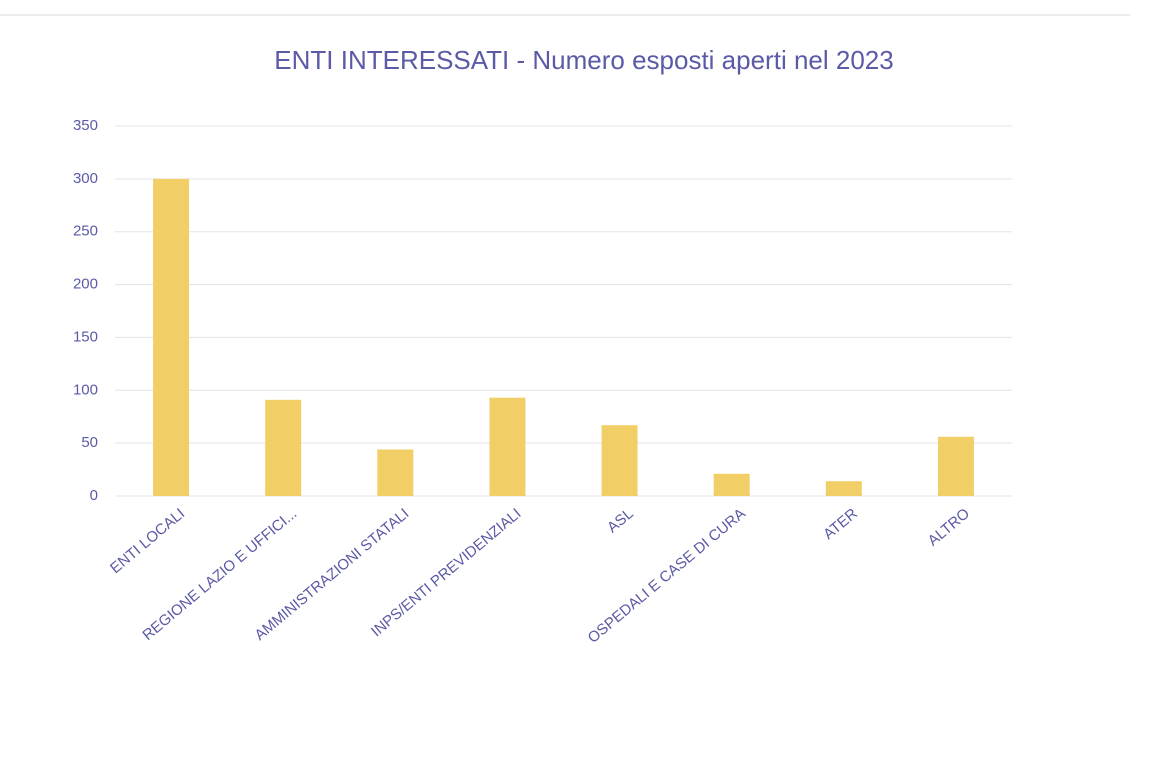 The height and width of the screenshot is (768, 1152). Describe the element at coordinates (94, 495) in the screenshot. I see `y-tick-label: 0` at that location.